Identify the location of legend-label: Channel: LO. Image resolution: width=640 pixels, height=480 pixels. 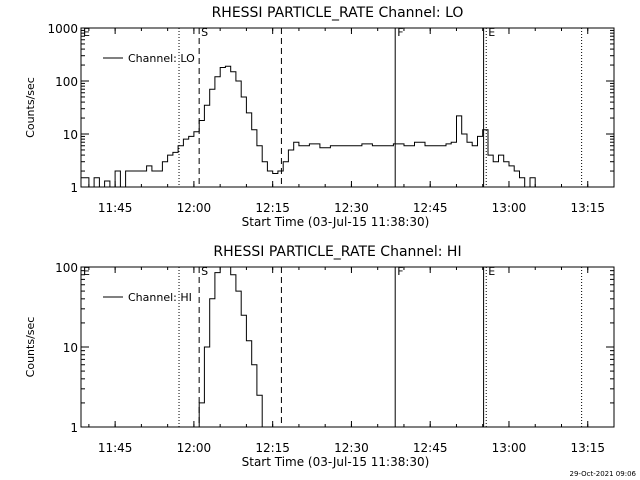
(161, 58).